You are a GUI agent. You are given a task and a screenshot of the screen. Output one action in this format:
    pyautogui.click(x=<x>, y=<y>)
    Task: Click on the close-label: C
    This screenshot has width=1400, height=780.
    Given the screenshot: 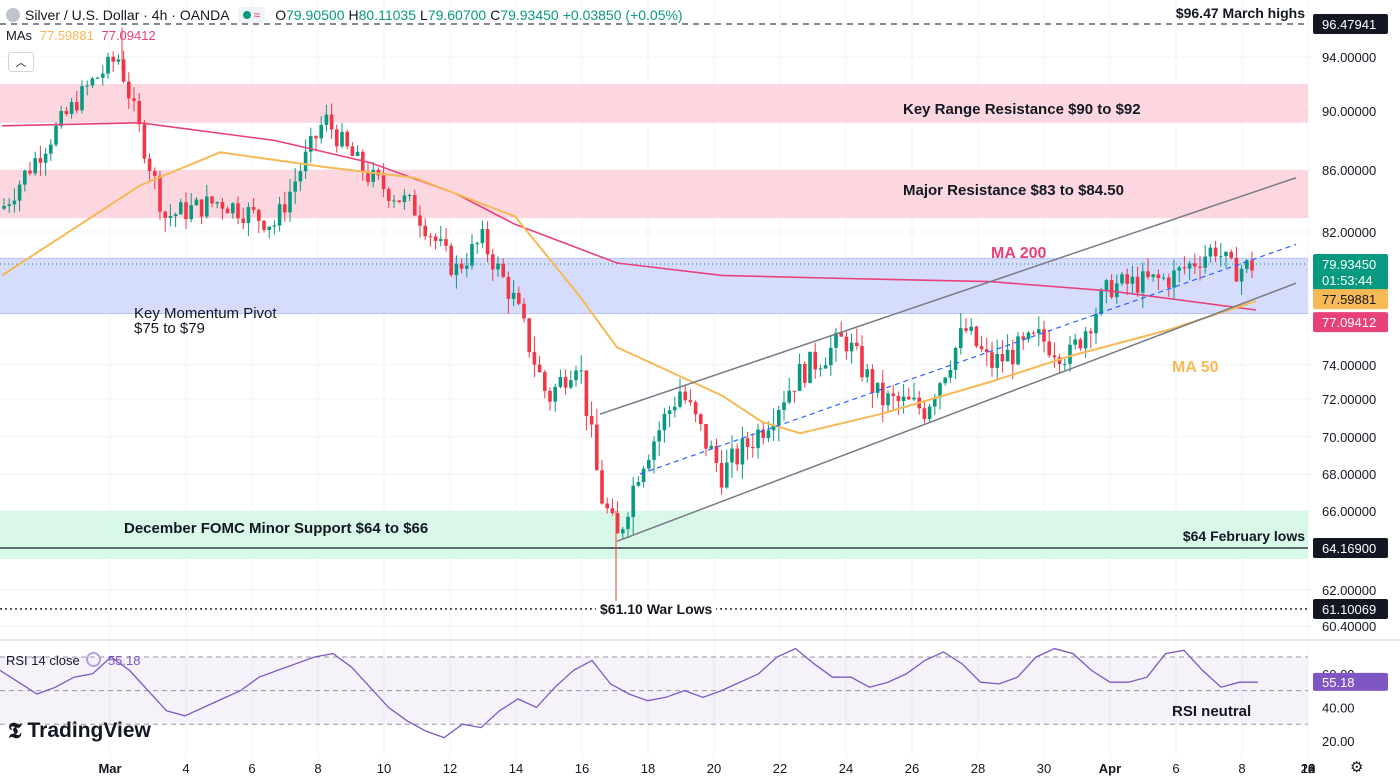 What is the action you would take?
    pyautogui.click(x=495, y=15)
    